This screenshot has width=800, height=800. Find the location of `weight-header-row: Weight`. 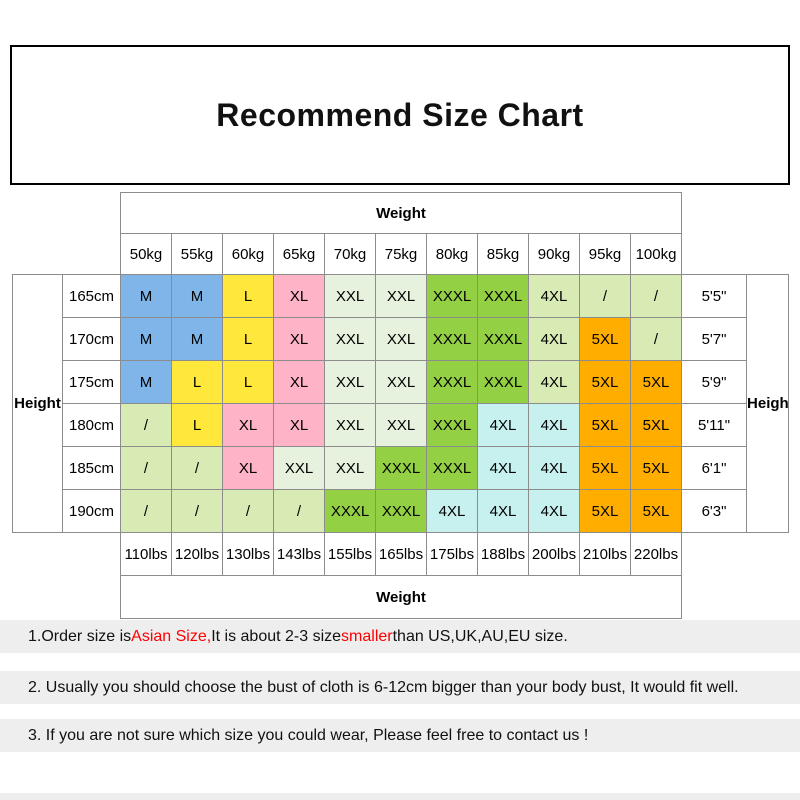

weight-header-row: Weight is located at coordinates (400, 233).